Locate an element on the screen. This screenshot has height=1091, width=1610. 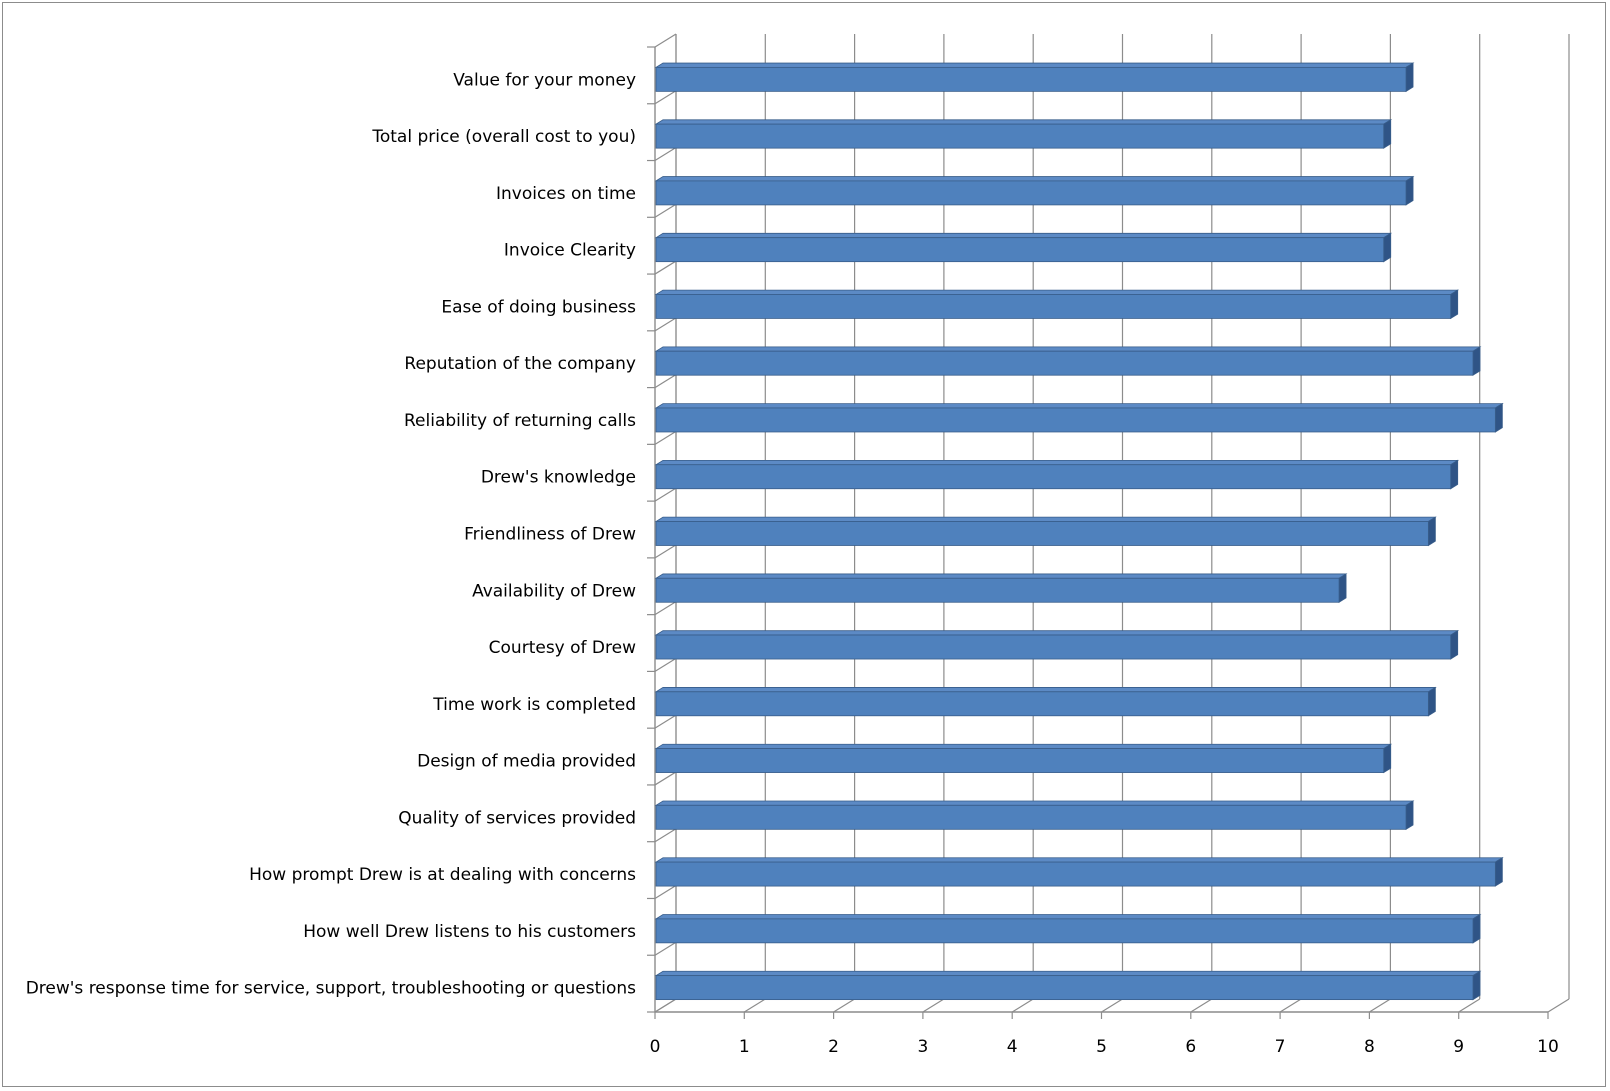
category-label: Design of media provided is located at coordinates (526, 762).